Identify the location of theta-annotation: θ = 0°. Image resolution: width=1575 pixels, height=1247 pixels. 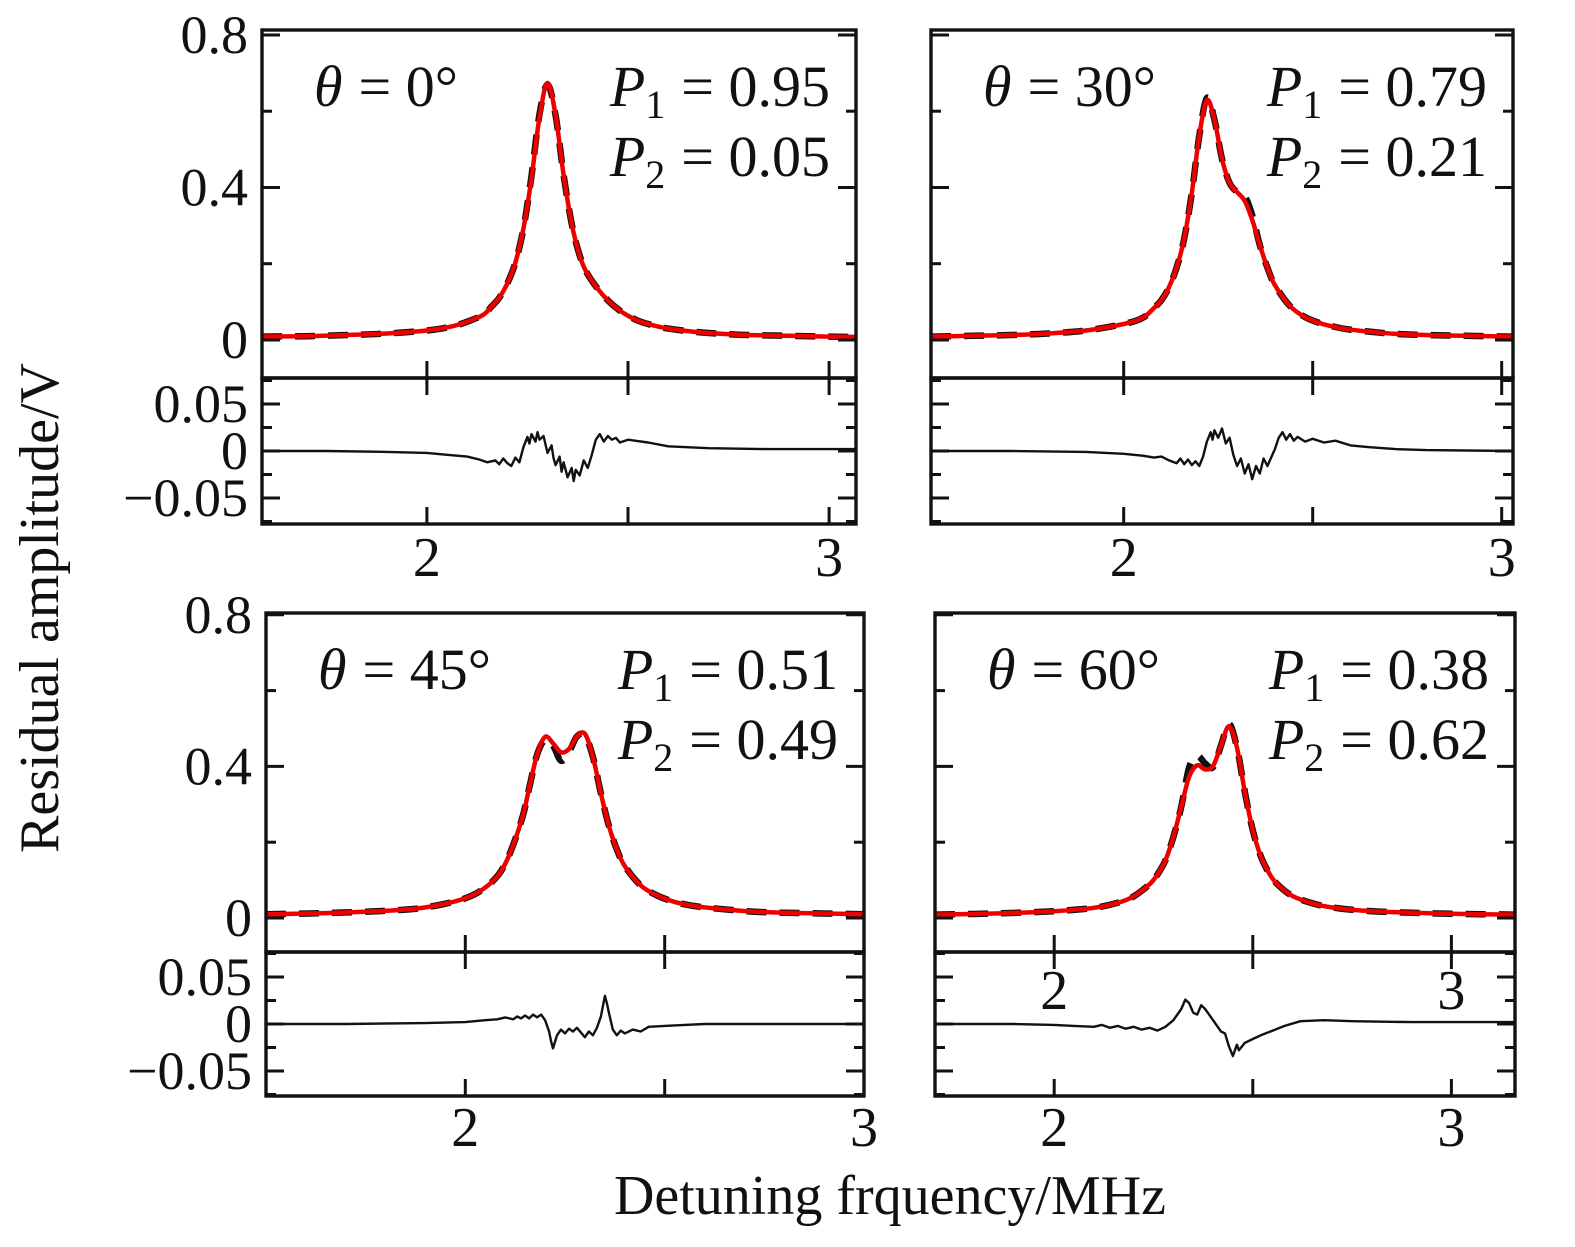
(386, 86).